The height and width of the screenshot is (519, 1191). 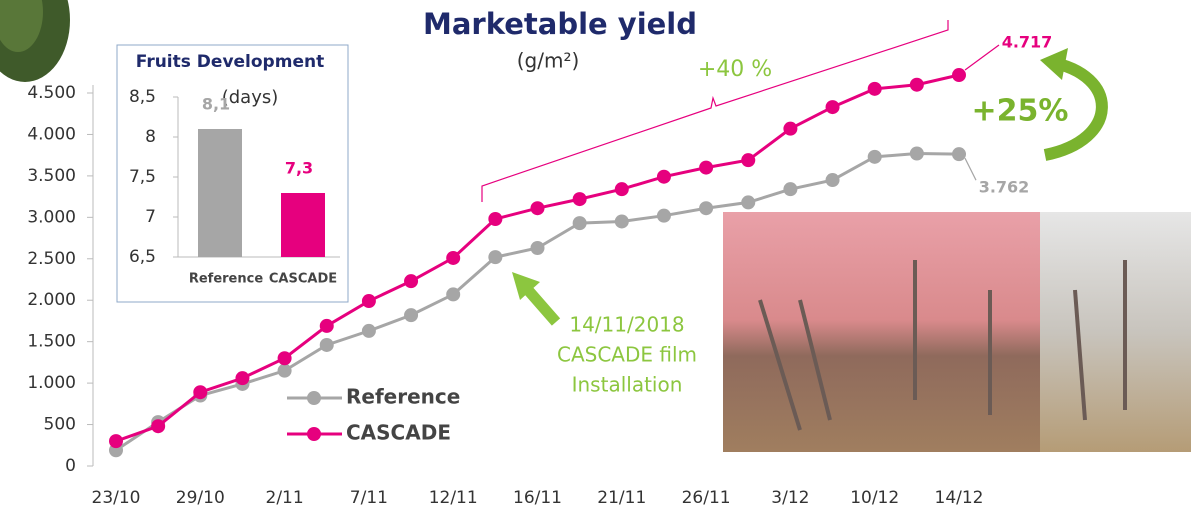 What do you see at coordinates (706, 498) in the screenshot?
I see `x-tick-label: 26/11` at bounding box center [706, 498].